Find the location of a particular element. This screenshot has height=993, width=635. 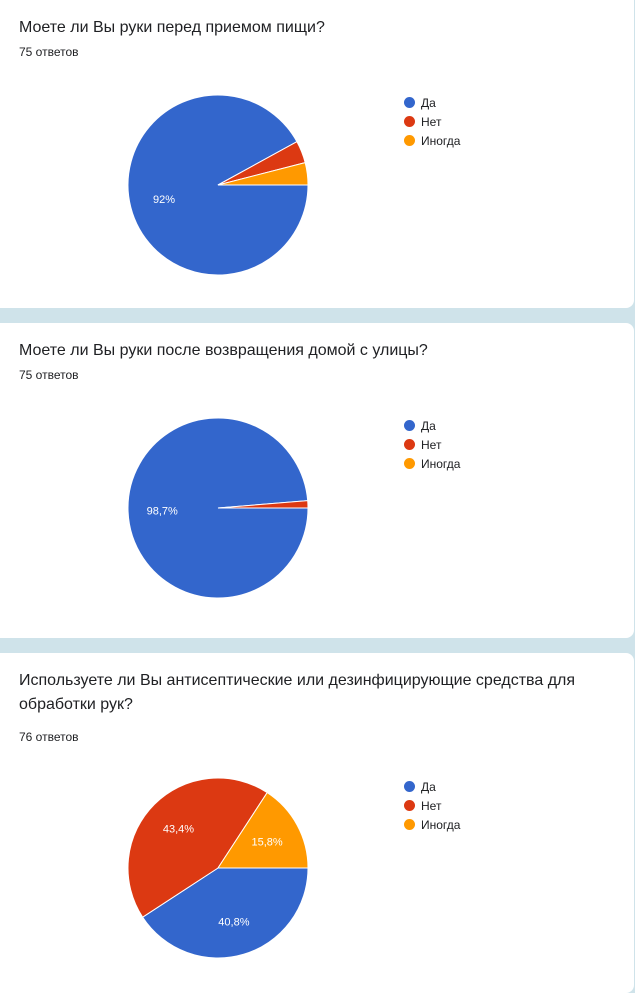

slice-data-label: 40,8% is located at coordinates (233, 923).